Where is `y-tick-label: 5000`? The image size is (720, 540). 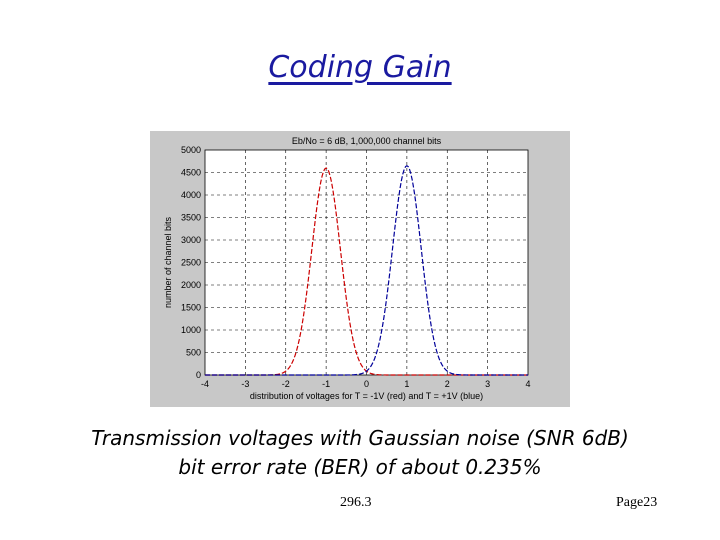
y-tick-label: 5000 is located at coordinates (191, 150).